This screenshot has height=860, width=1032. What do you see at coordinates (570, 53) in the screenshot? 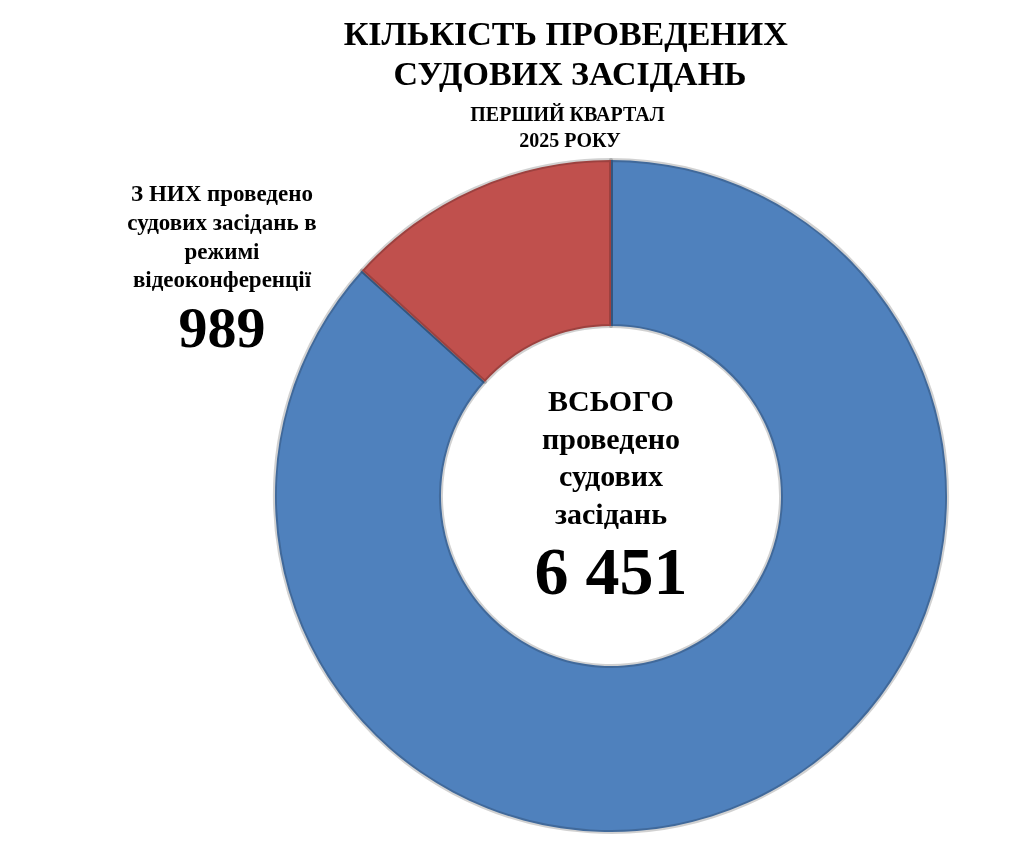
I see `chart-title: КІЛЬКІСТЬ ПРОВЕДЕНИХ СУДОВИХ ЗАСІДАНЬ` at bounding box center [570, 53].